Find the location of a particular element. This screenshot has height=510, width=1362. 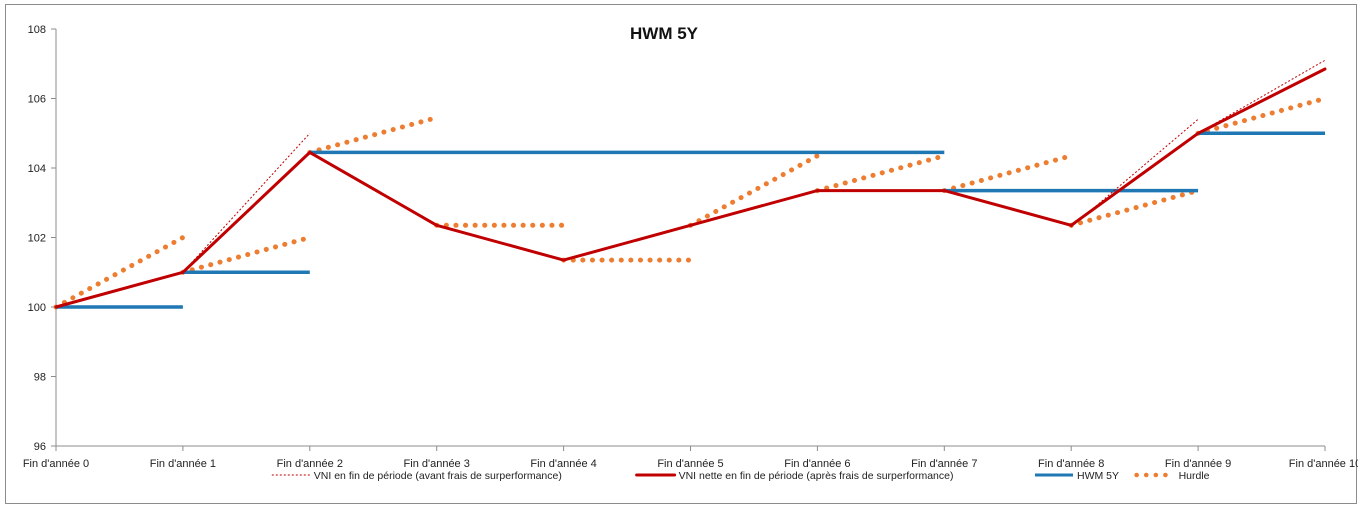

x-tick-label: Fin d'année 3 is located at coordinates (437, 464).